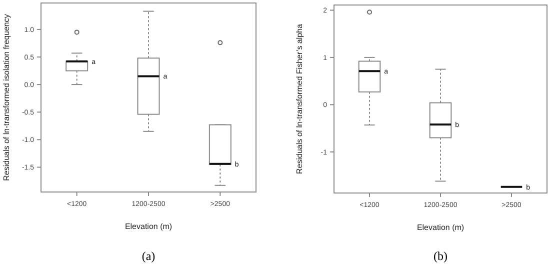  I want to click on text: (a), so click(149, 256).